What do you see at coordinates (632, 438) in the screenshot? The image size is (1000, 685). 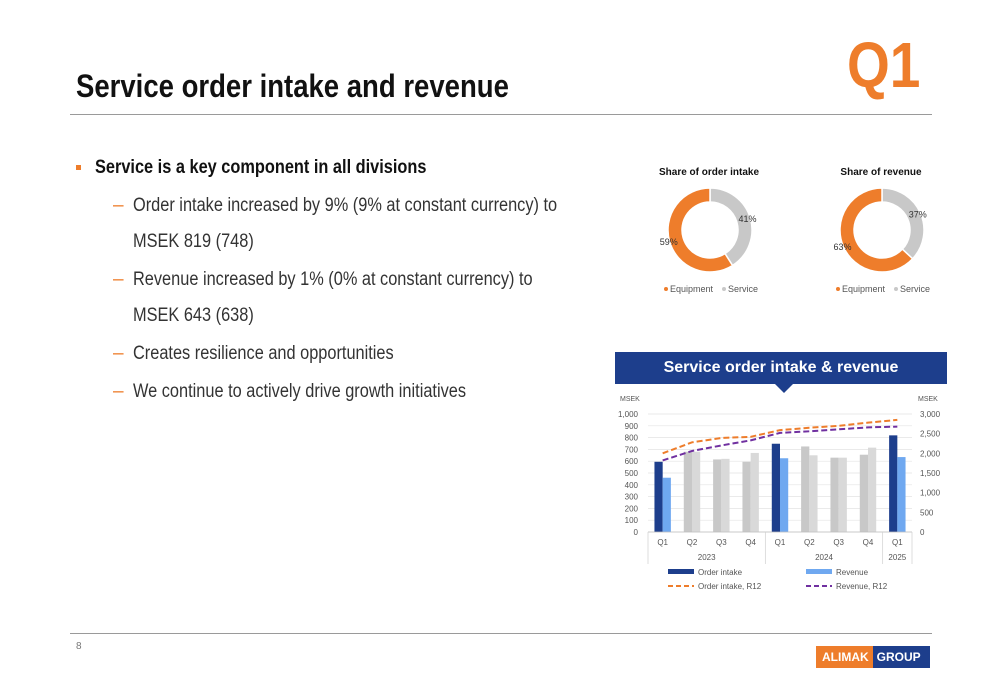 I see `y-tick-label: 800` at bounding box center [632, 438].